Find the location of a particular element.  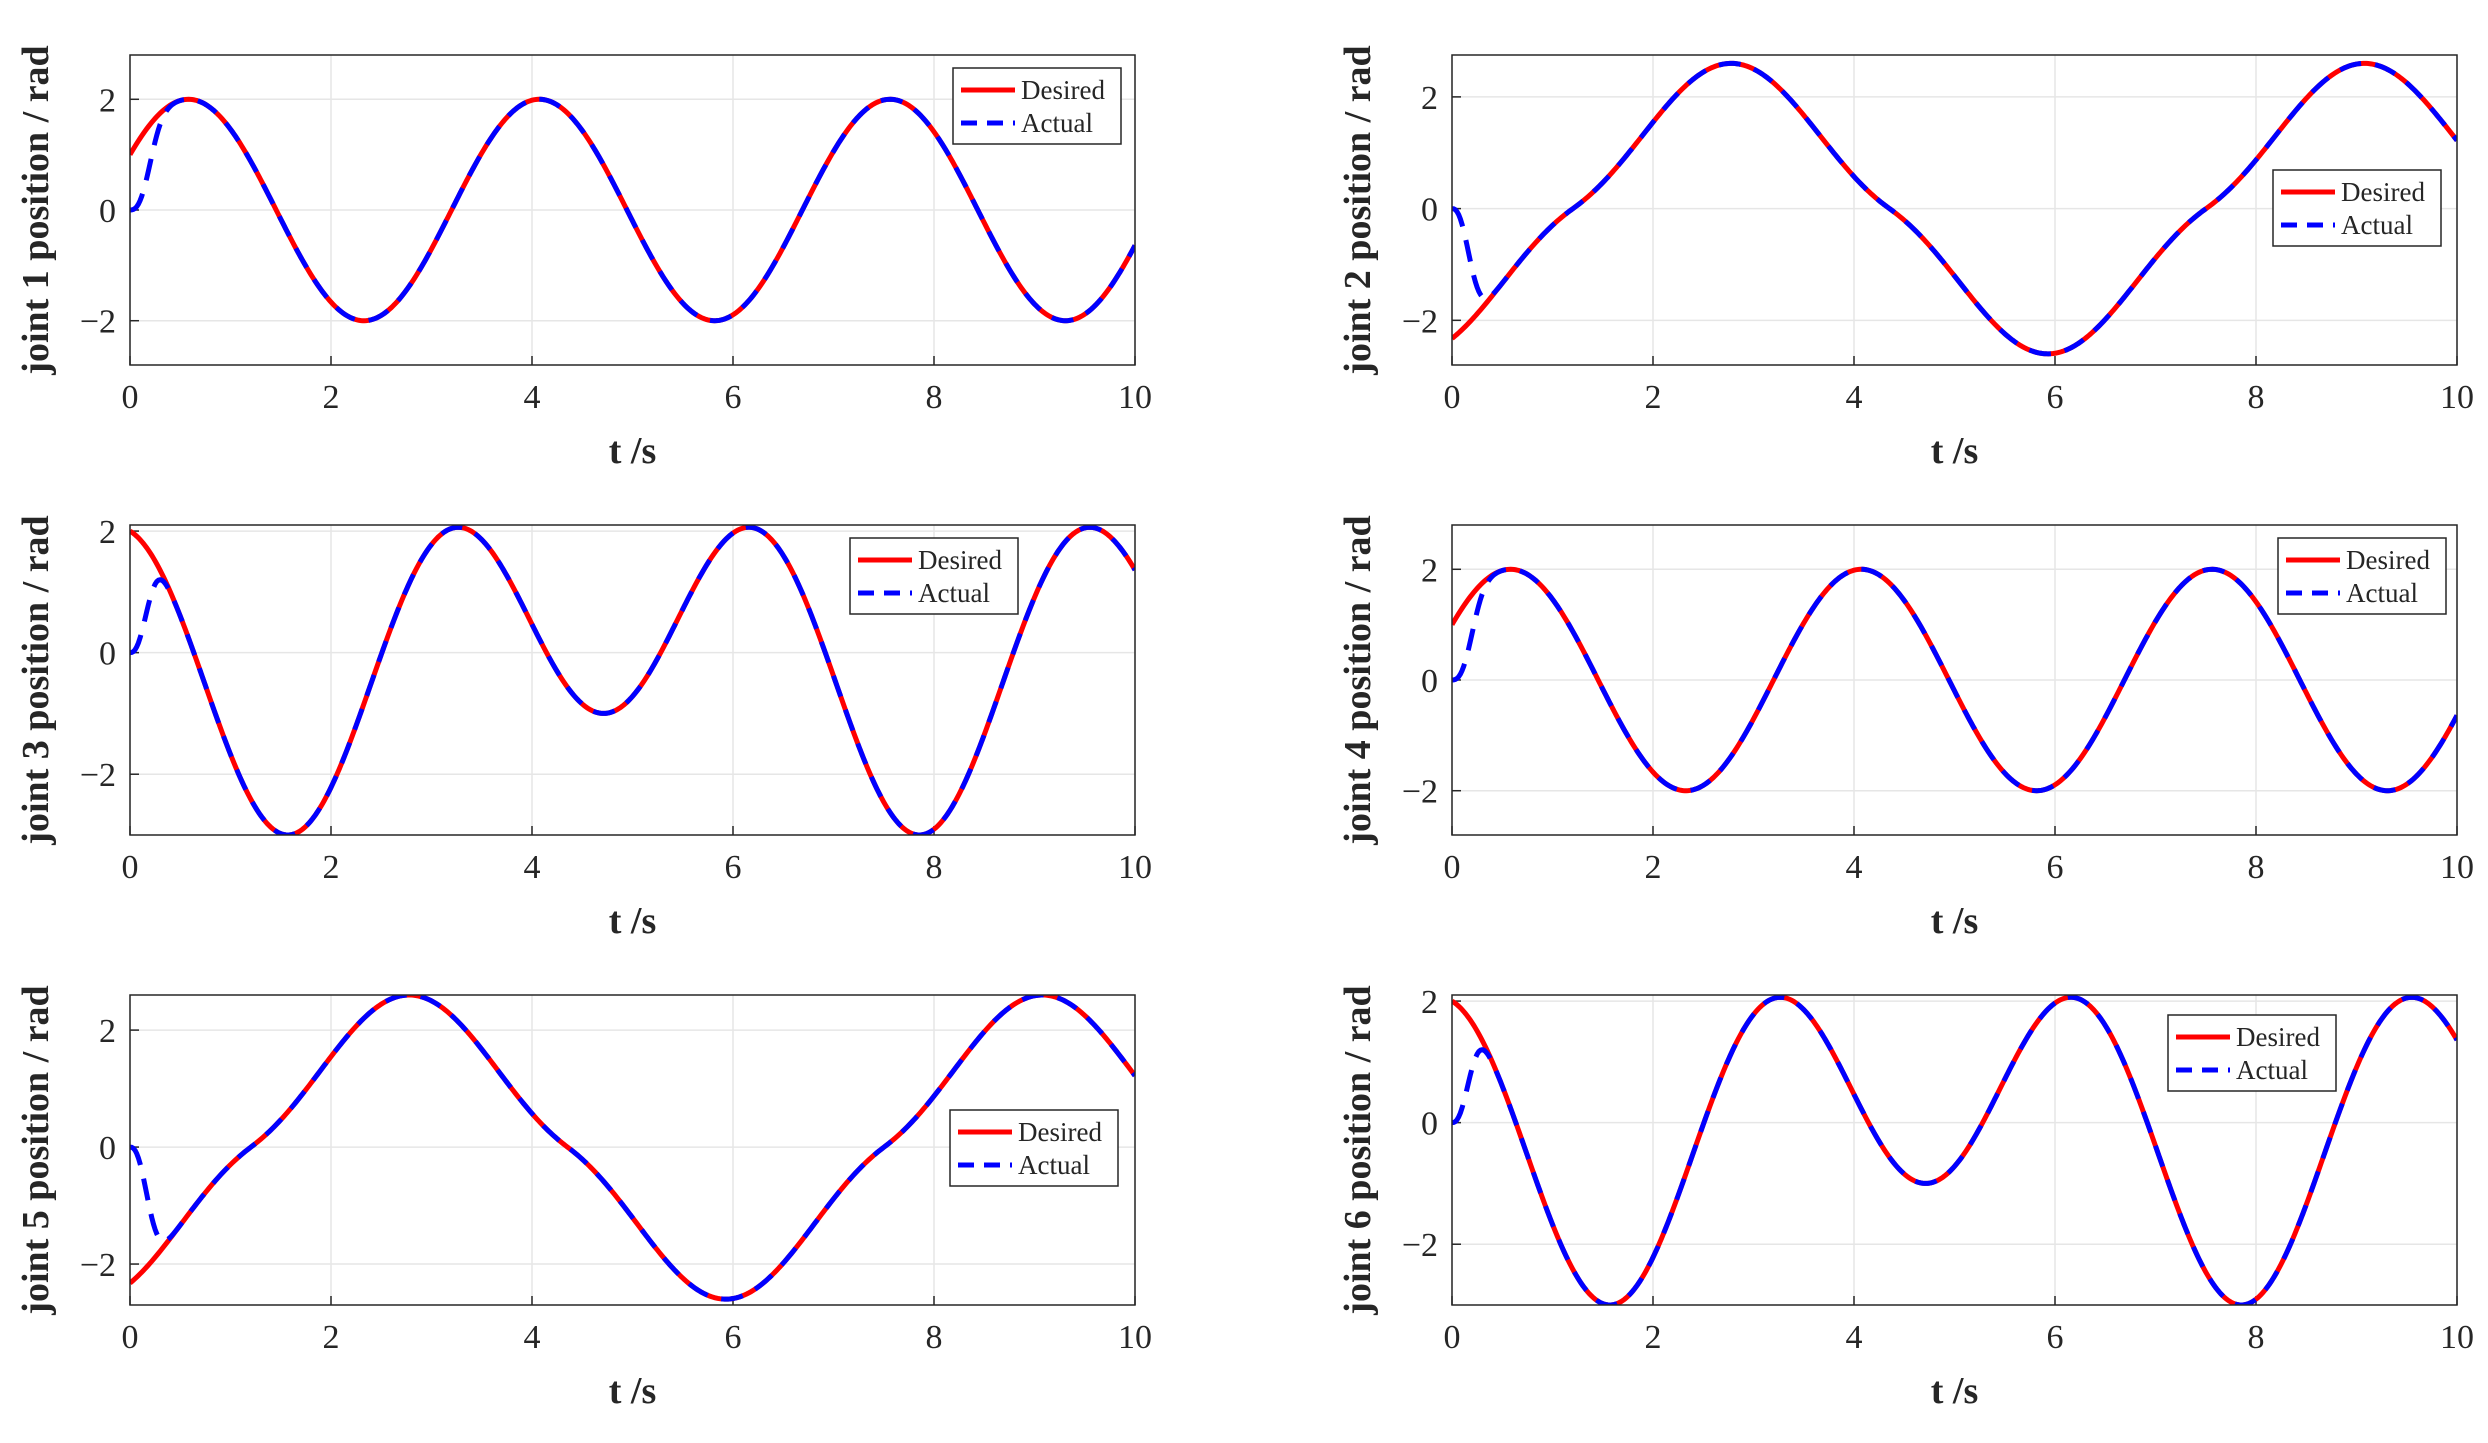

y-axis-label: joint 6 position / rad is located at coordinates (1358, 1150).